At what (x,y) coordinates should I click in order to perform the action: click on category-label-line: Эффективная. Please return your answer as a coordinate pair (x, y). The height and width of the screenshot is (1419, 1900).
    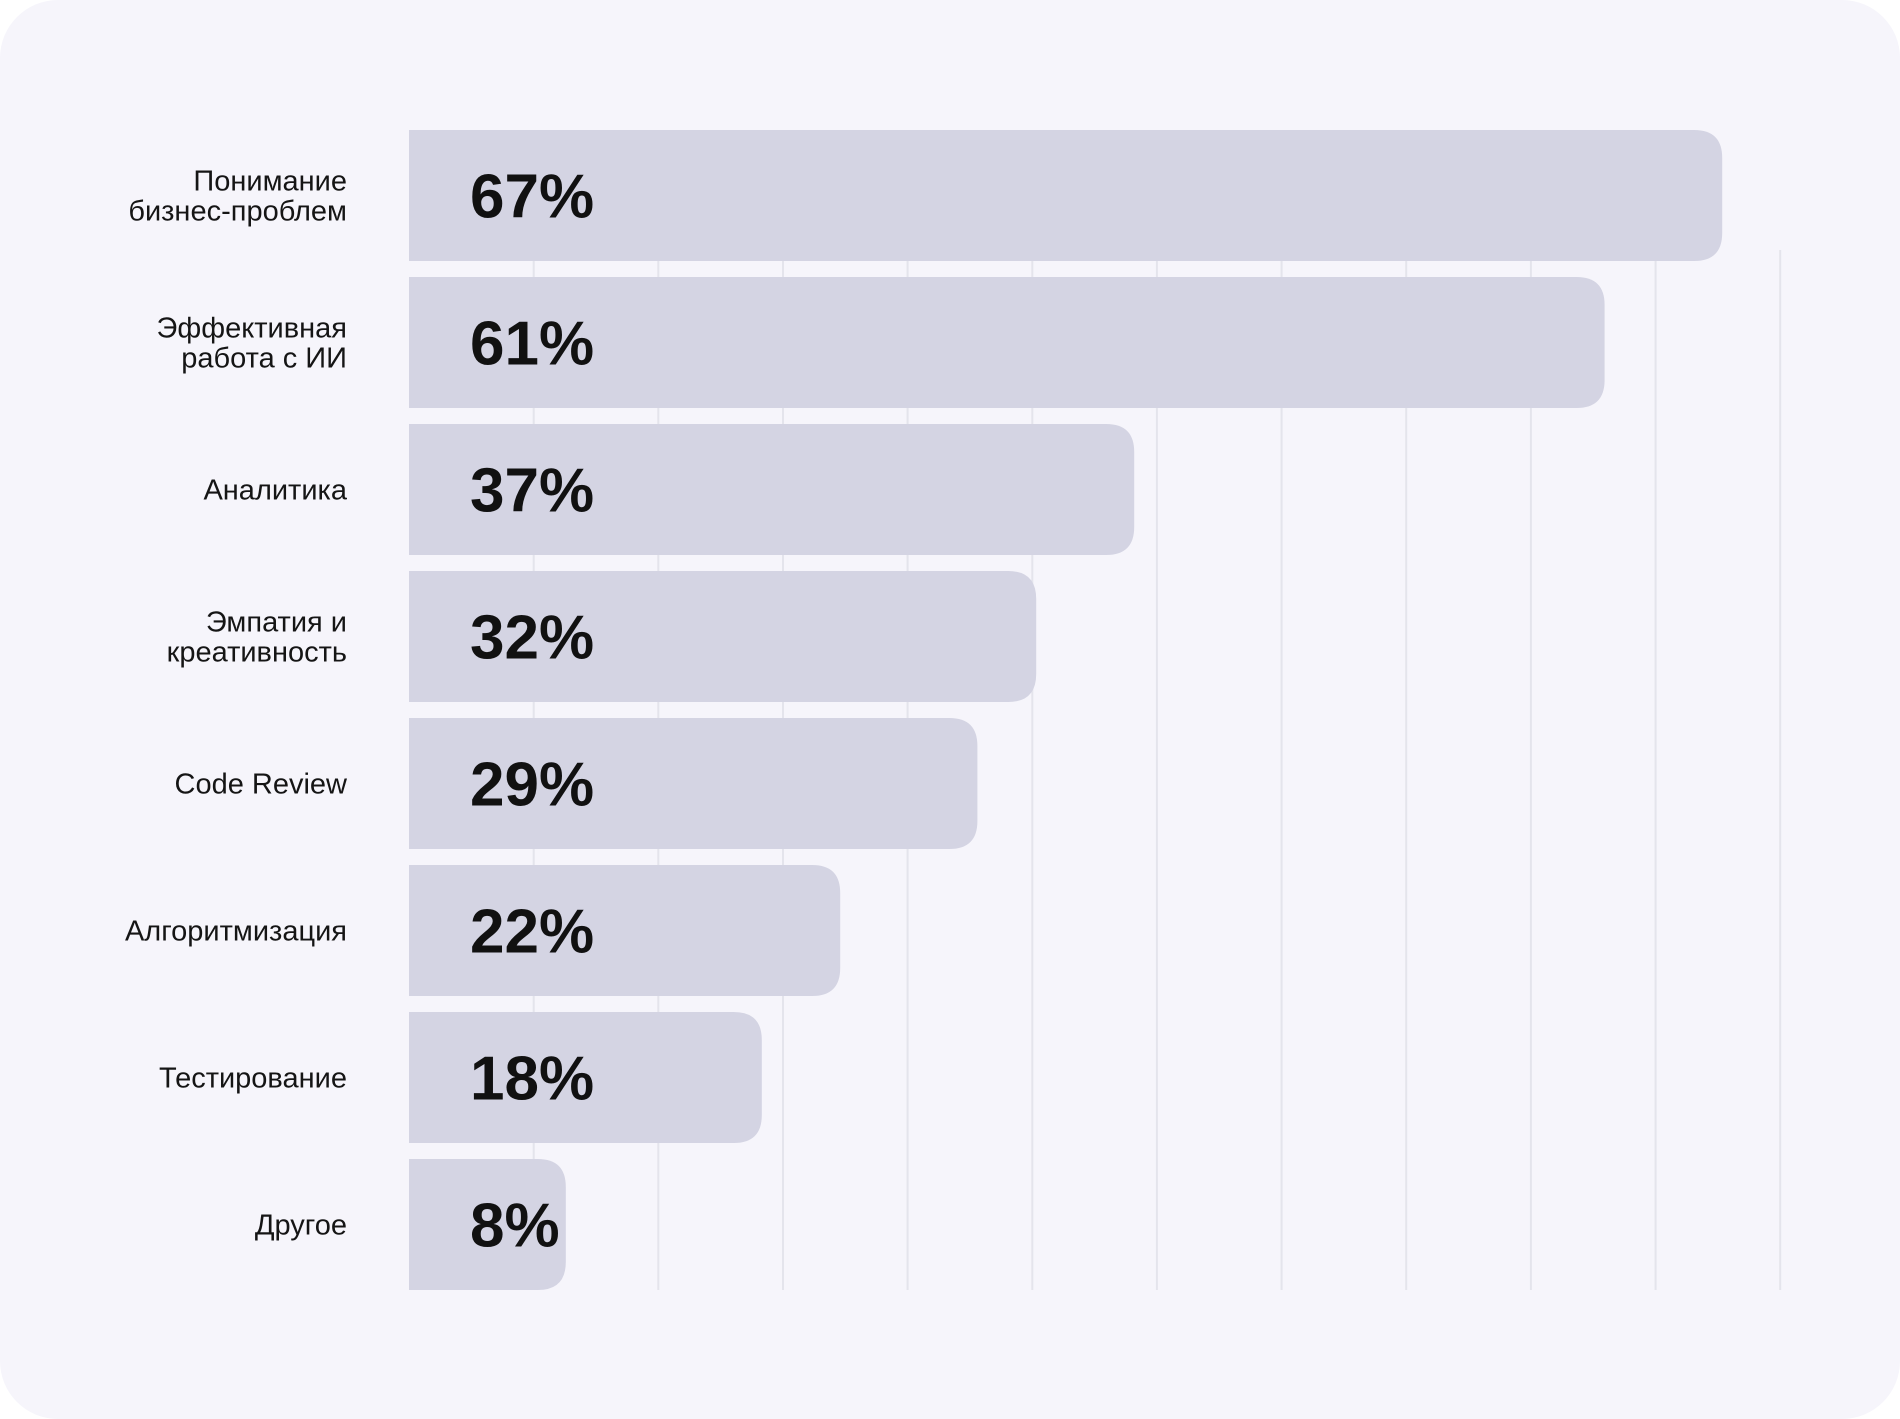
    Looking at the image, I should click on (252, 329).